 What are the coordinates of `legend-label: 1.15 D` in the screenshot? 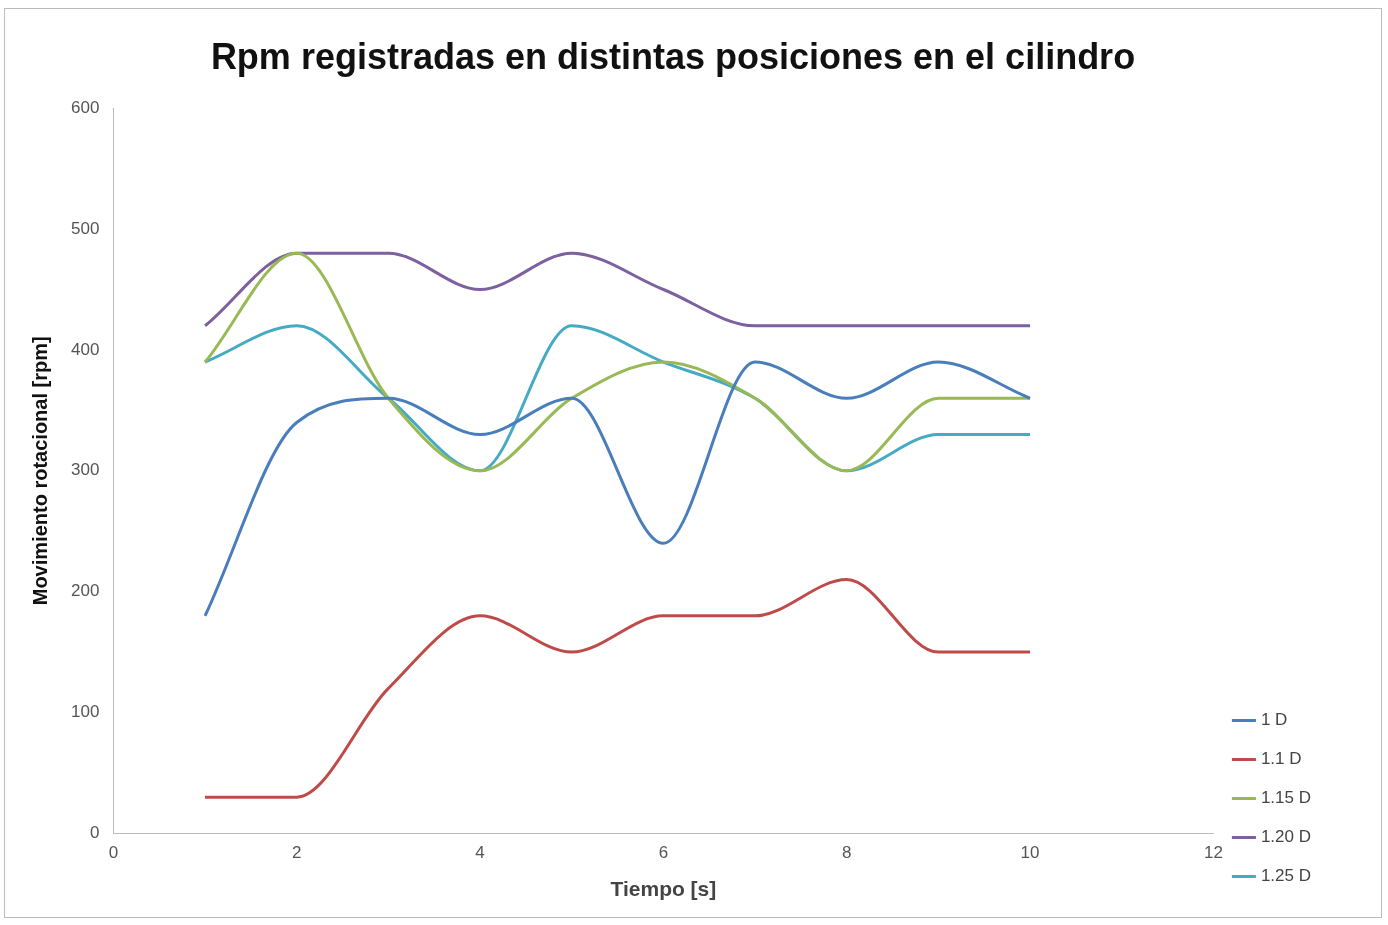 It's located at (1286, 798).